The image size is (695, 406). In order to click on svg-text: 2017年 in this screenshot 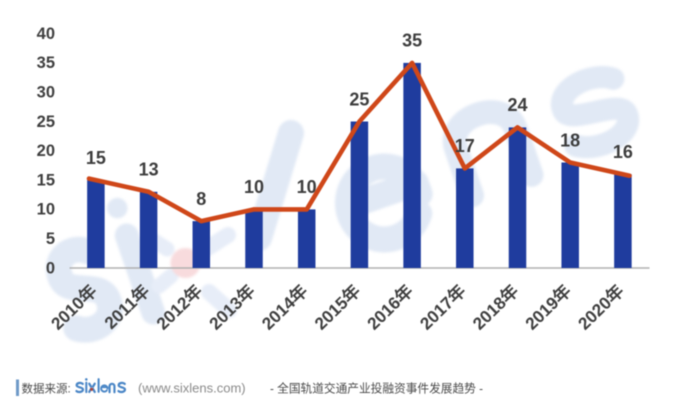, I will do `click(443, 307)`.